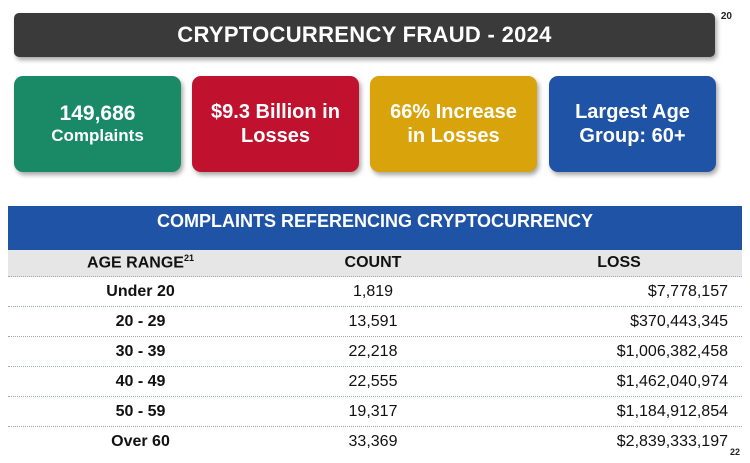 The image size is (750, 463). I want to click on stat-card-value: $9.3 Billion in, so click(275, 112).